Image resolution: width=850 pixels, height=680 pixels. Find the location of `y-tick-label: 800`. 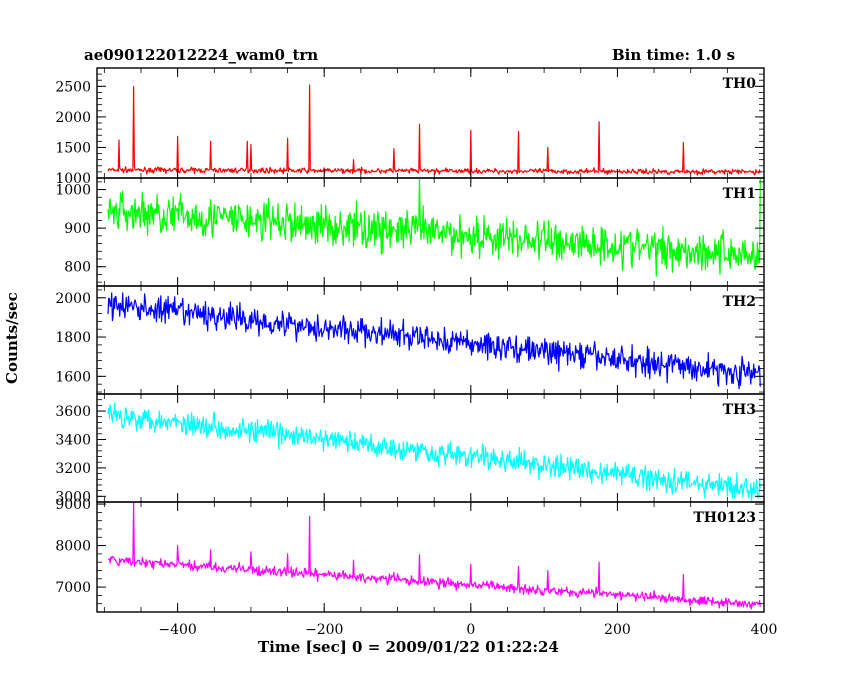

y-tick-label: 800 is located at coordinates (77, 268).